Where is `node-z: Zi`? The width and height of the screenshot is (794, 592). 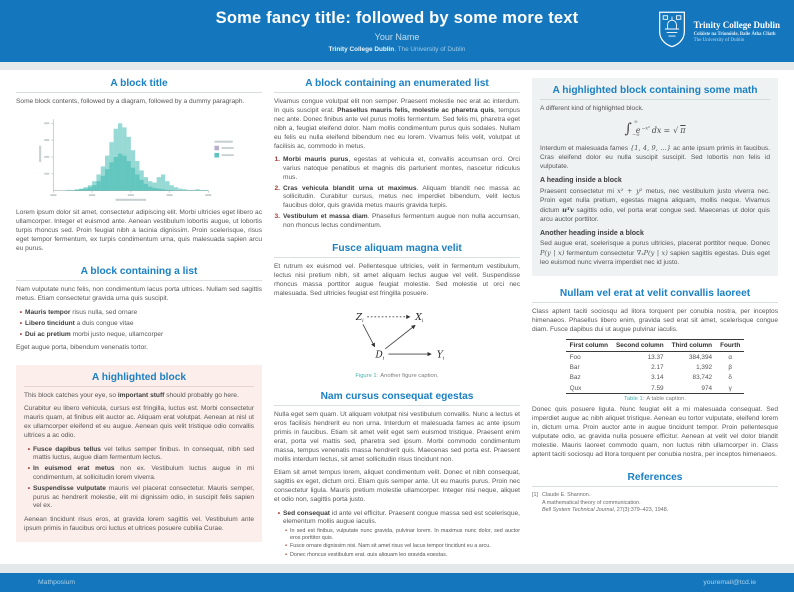 node-z: Zi is located at coordinates (359, 318).